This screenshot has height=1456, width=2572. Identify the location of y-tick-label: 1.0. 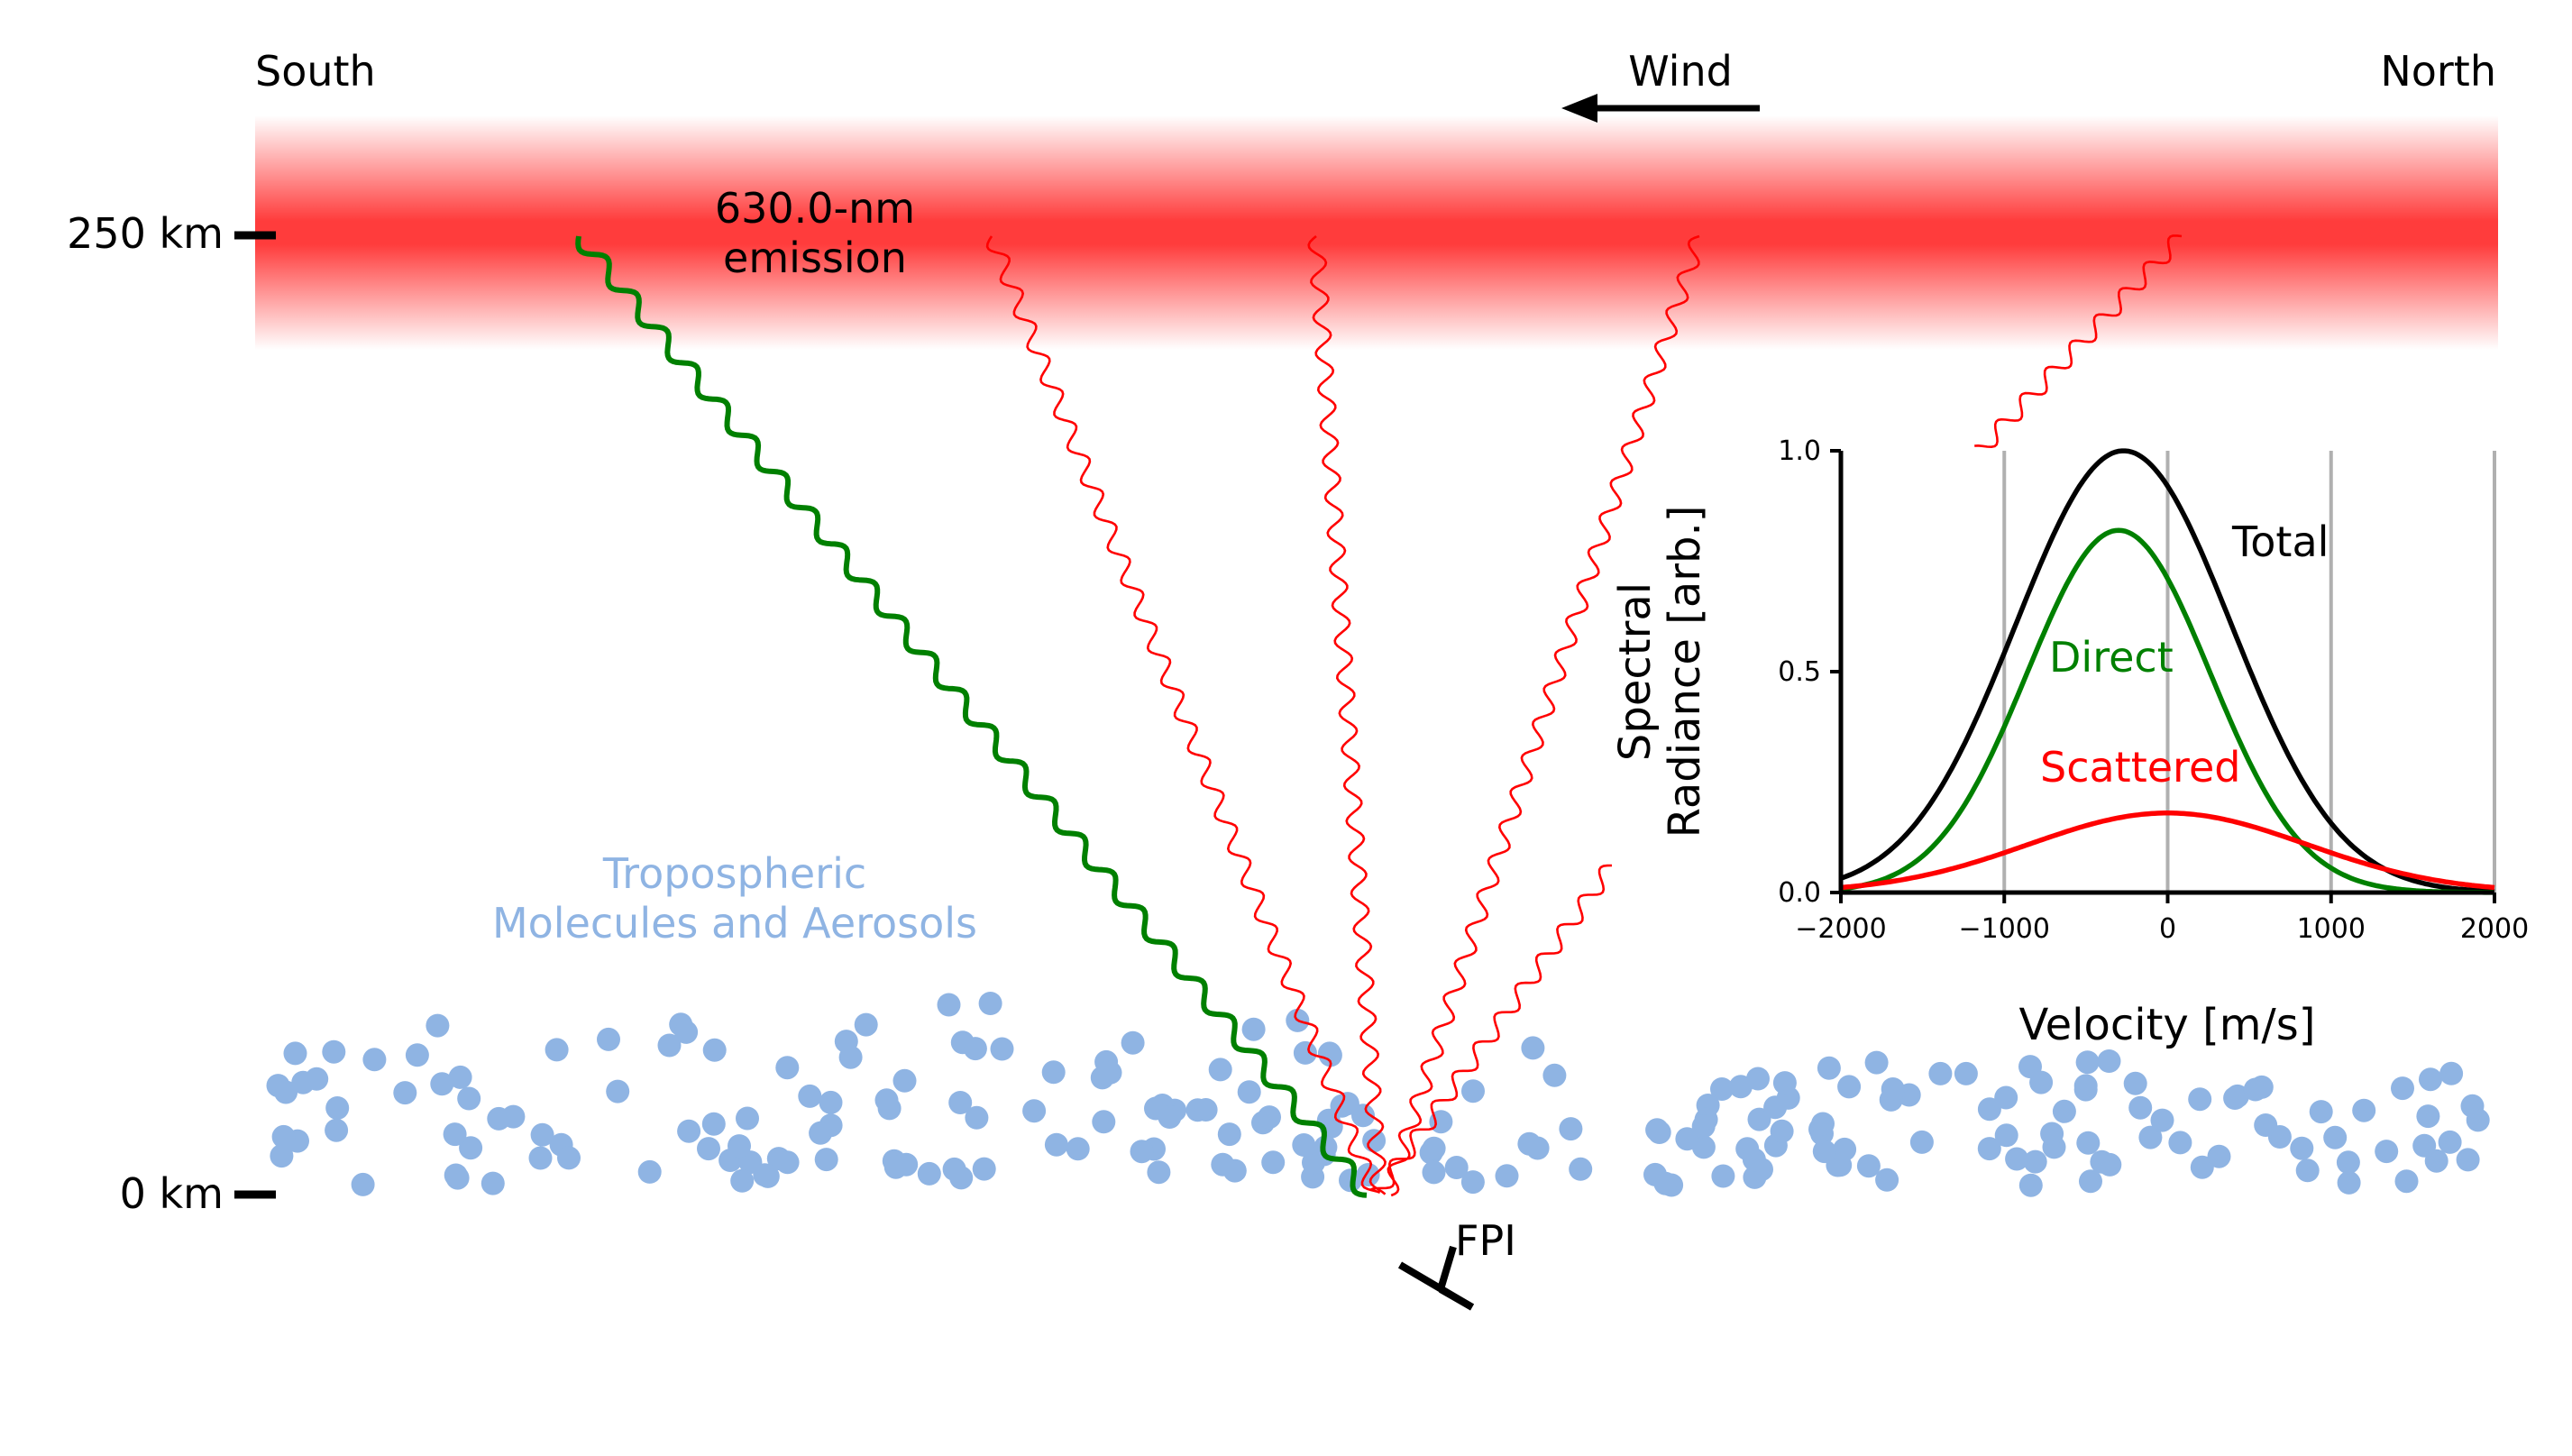
(1799, 451).